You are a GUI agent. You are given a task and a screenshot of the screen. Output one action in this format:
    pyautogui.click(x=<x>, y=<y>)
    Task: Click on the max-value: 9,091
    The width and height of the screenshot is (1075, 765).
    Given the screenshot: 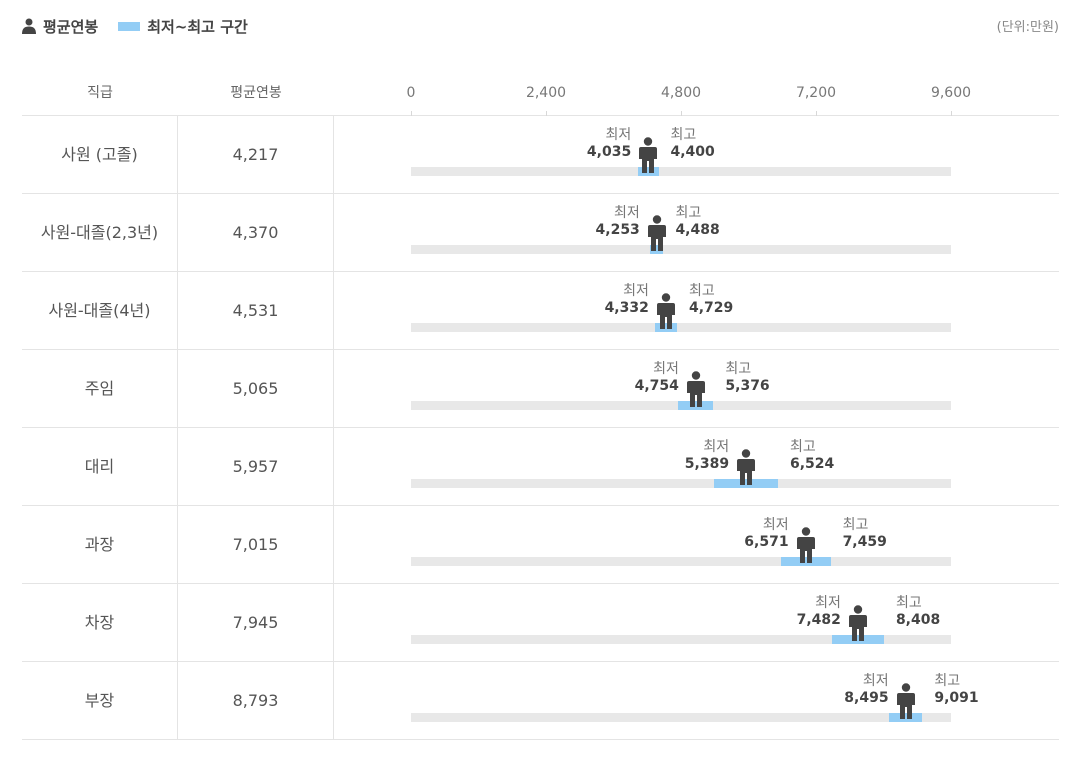 What is the action you would take?
    pyautogui.click(x=956, y=698)
    